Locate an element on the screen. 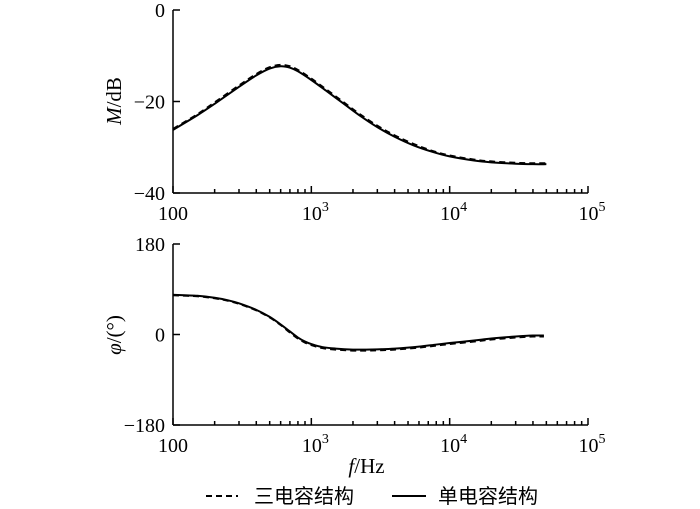  magnitude-y-tick-label: −40 is located at coordinates (149, 194).